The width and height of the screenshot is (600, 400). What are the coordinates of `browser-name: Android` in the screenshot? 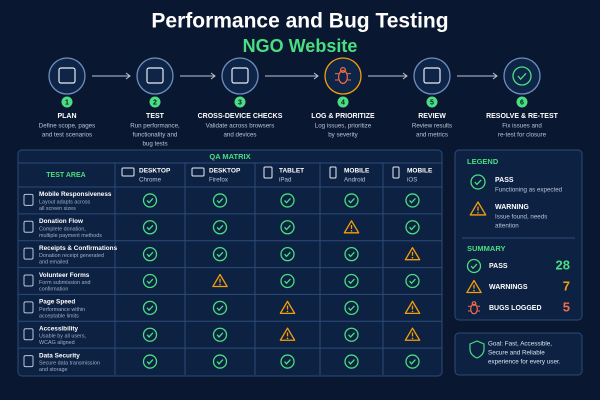 It's located at (355, 180).